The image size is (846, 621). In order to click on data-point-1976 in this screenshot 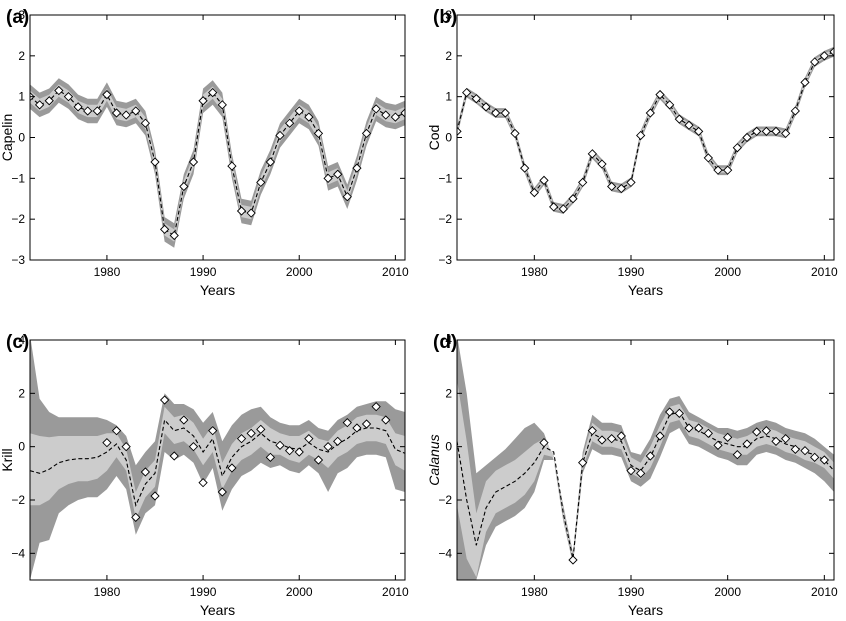, I will do `click(68, 97)`.